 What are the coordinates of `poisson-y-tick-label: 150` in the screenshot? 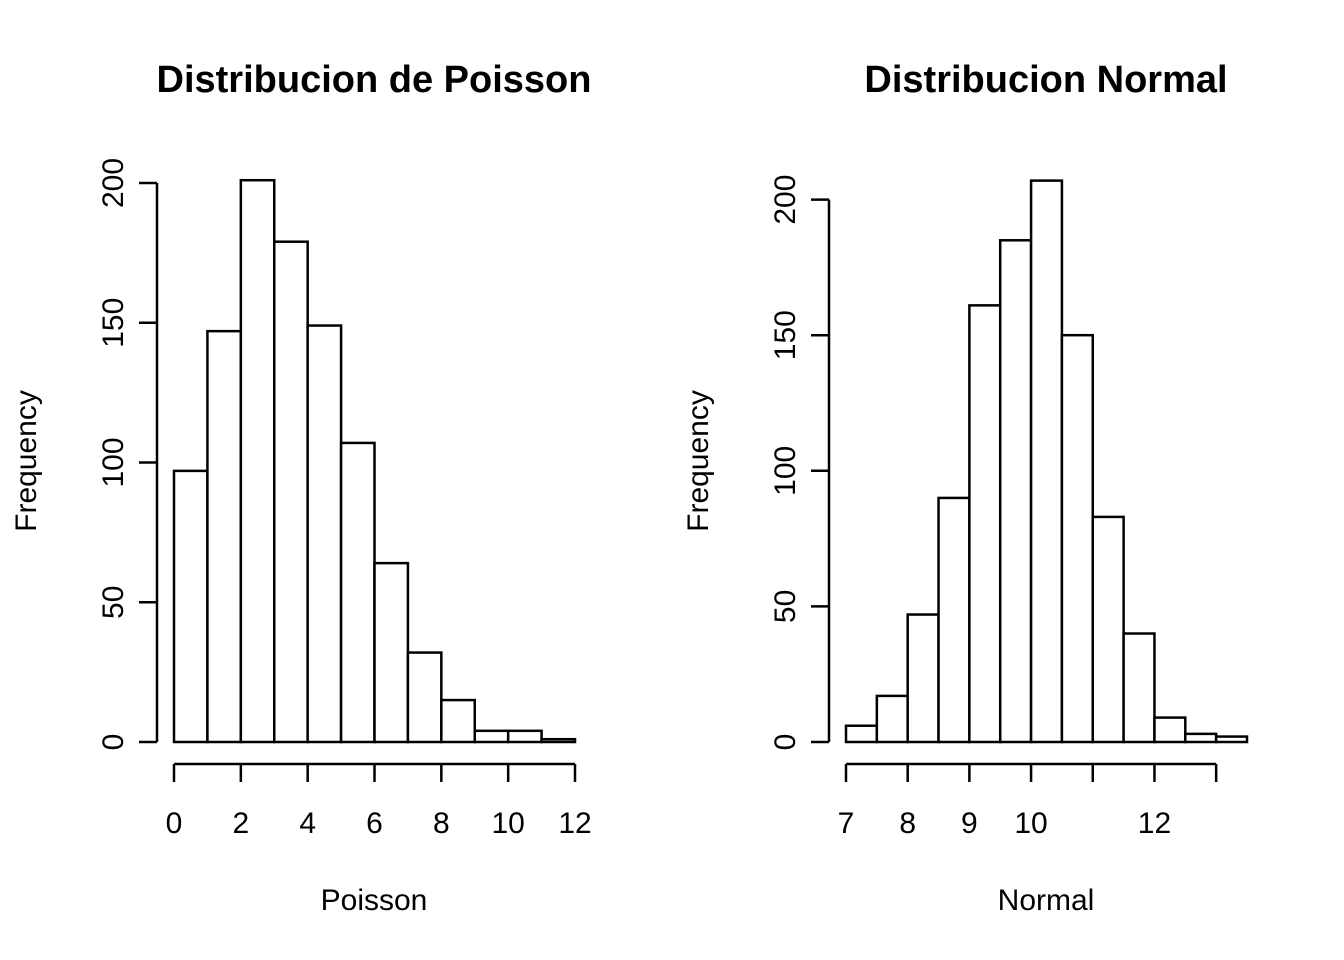 It's located at (113, 323).